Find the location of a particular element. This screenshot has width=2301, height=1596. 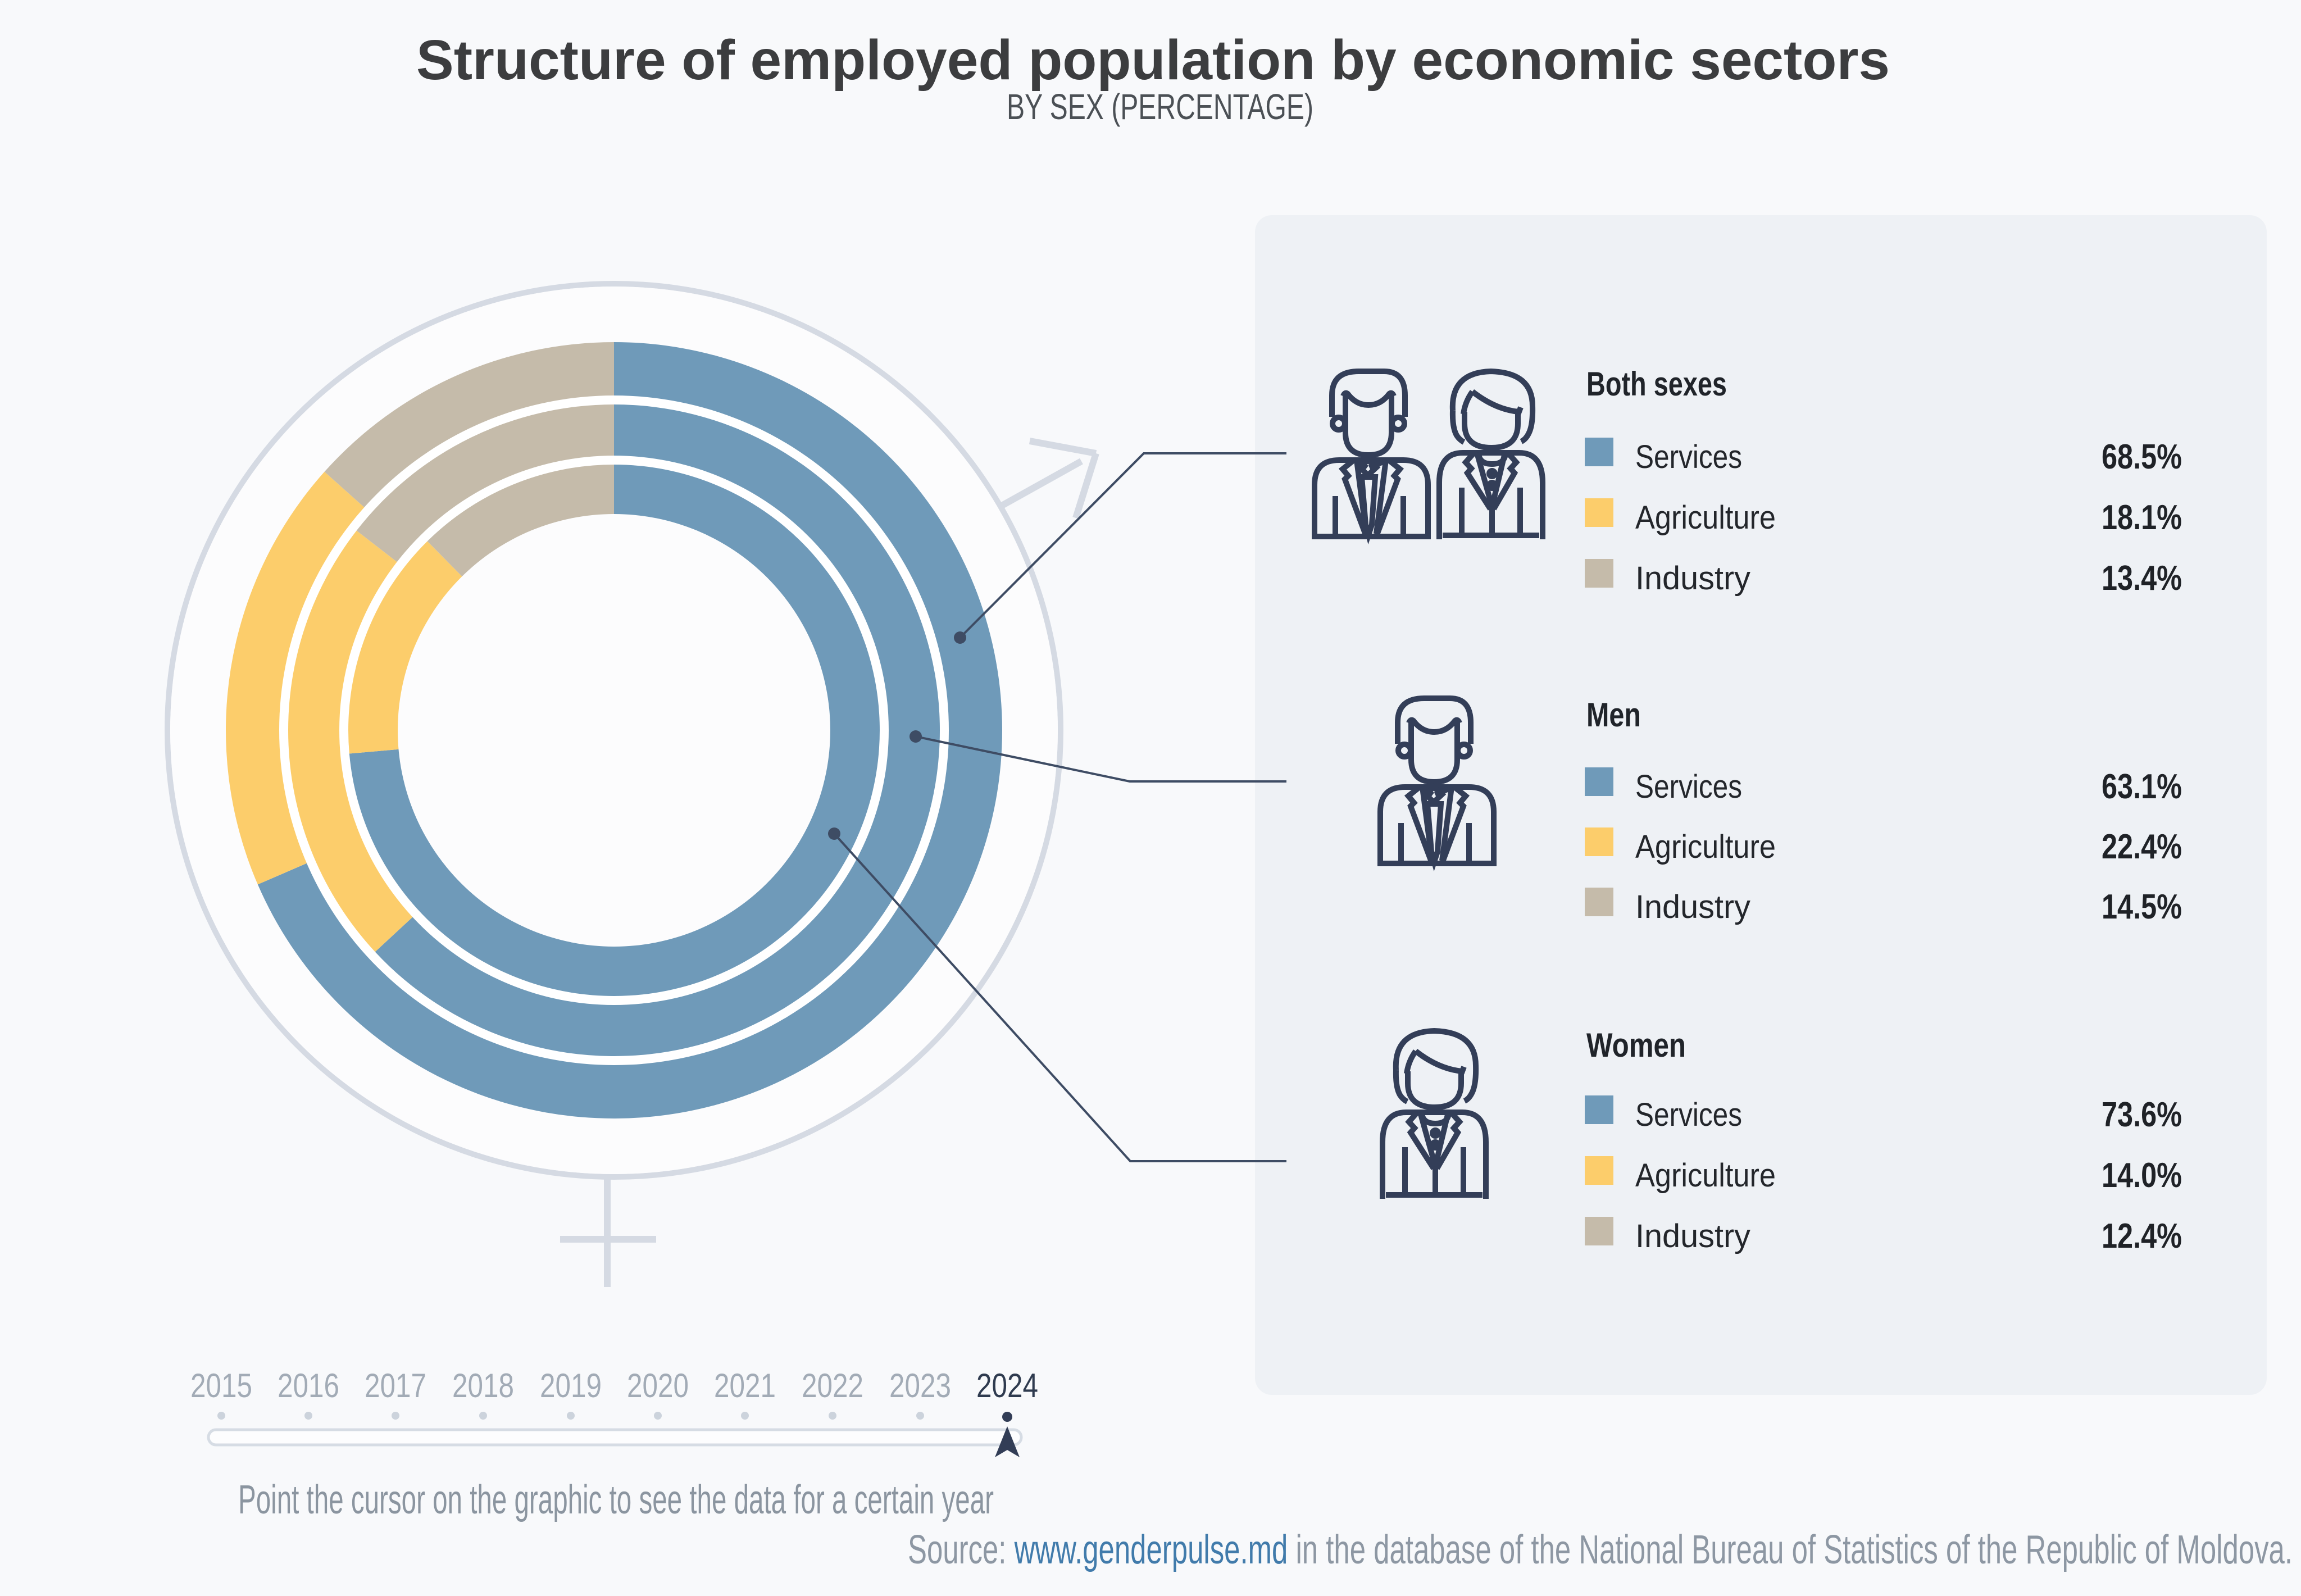

svg-text: 14.5% is located at coordinates (2142, 907).